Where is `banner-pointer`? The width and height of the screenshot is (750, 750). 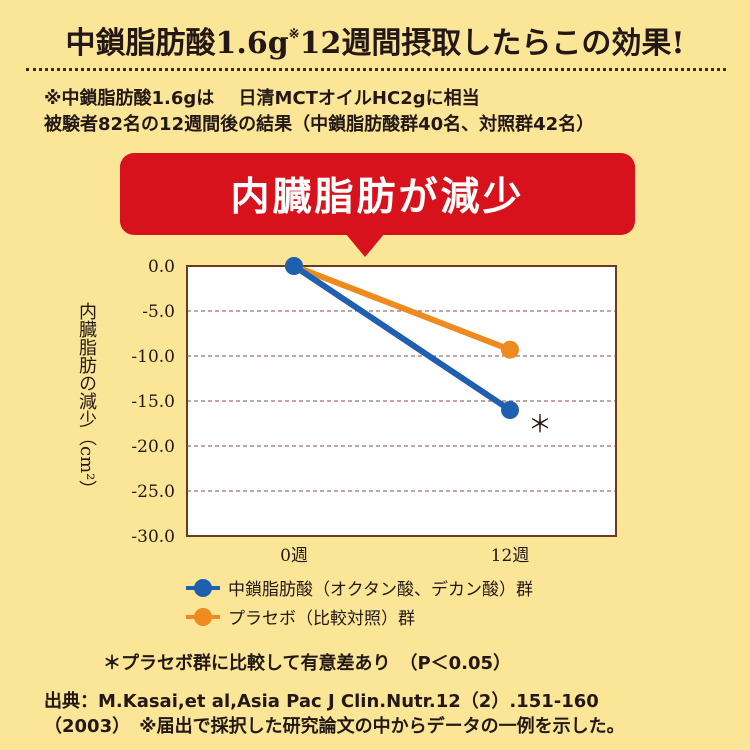
banner-pointer is located at coordinates (365, 245).